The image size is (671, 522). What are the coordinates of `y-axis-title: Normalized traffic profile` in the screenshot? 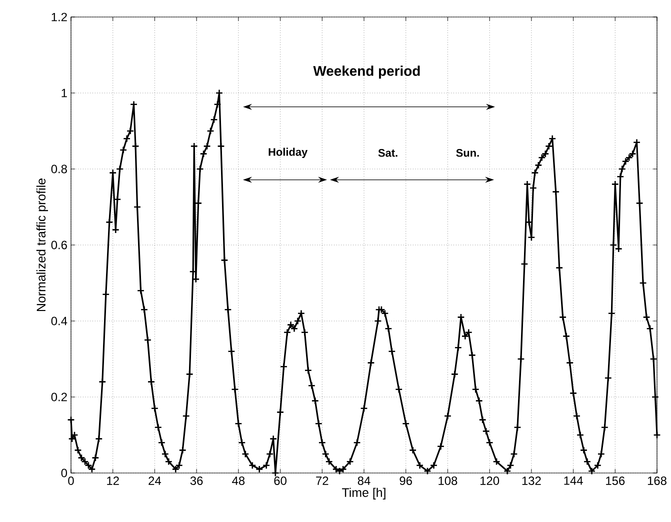 It's located at (42, 244).